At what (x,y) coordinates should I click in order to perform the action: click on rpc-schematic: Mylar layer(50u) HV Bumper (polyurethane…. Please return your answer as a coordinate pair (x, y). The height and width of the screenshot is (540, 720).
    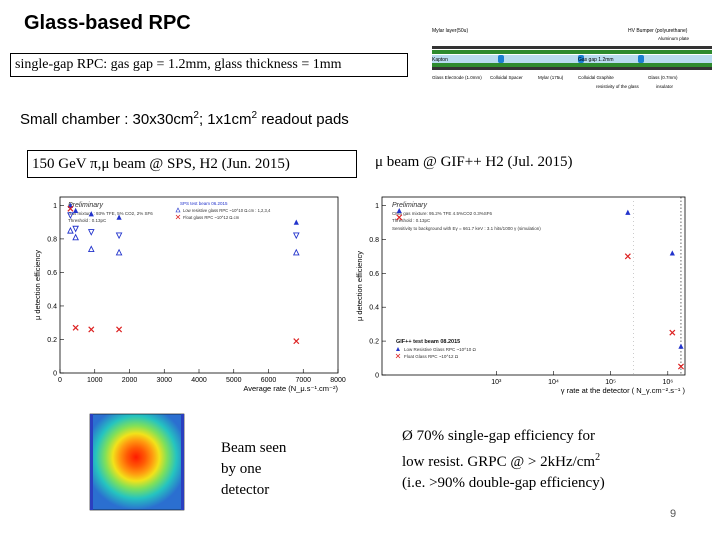
    Looking at the image, I should click on (572, 58).